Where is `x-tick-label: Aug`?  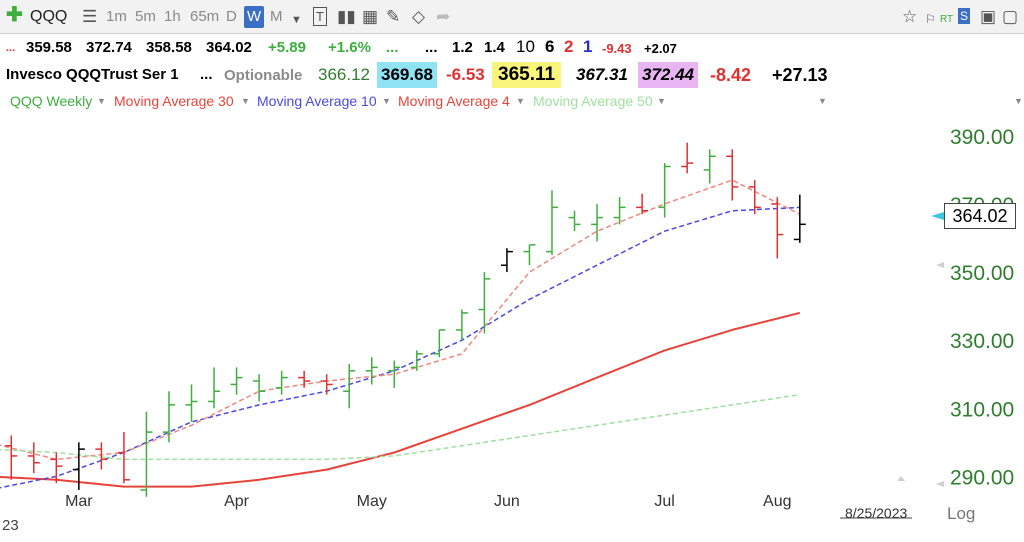 x-tick-label: Aug is located at coordinates (777, 501).